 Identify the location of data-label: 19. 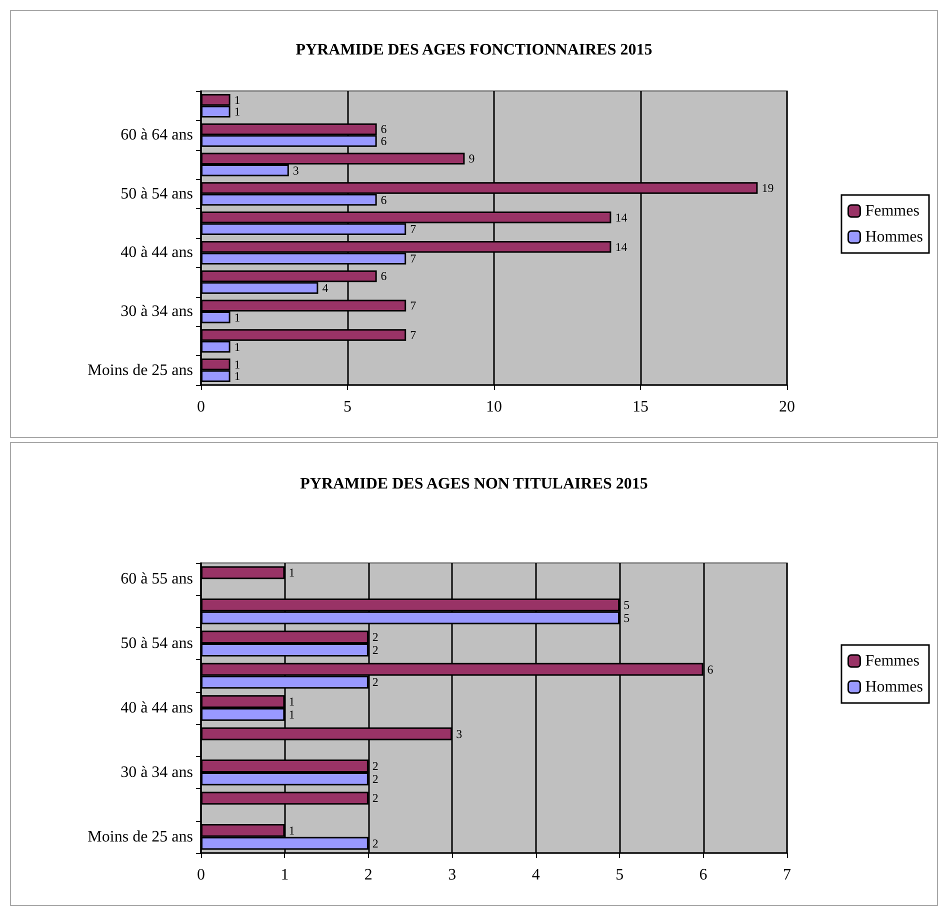
(768, 188).